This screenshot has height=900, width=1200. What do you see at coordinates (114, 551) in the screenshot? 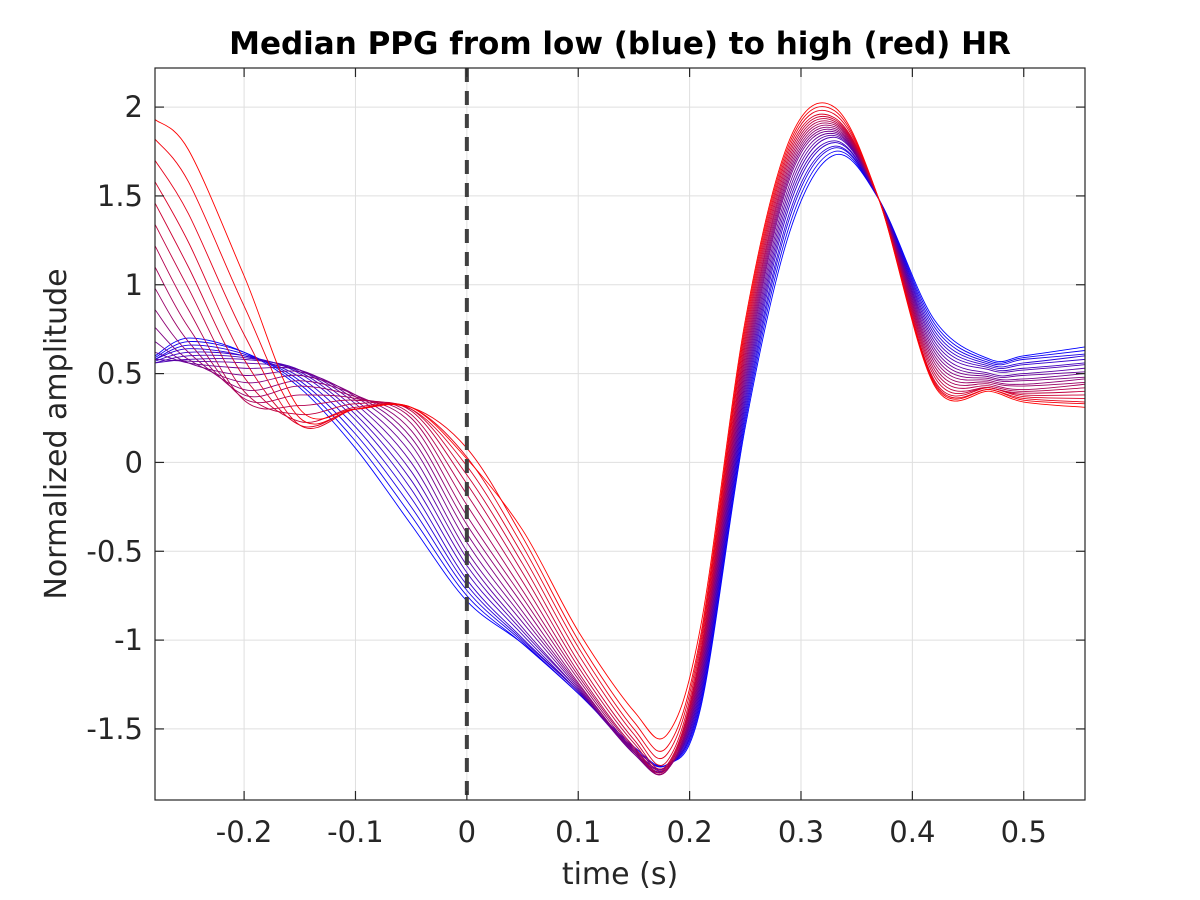
I see `y-tick-label: -0.5` at bounding box center [114, 551].